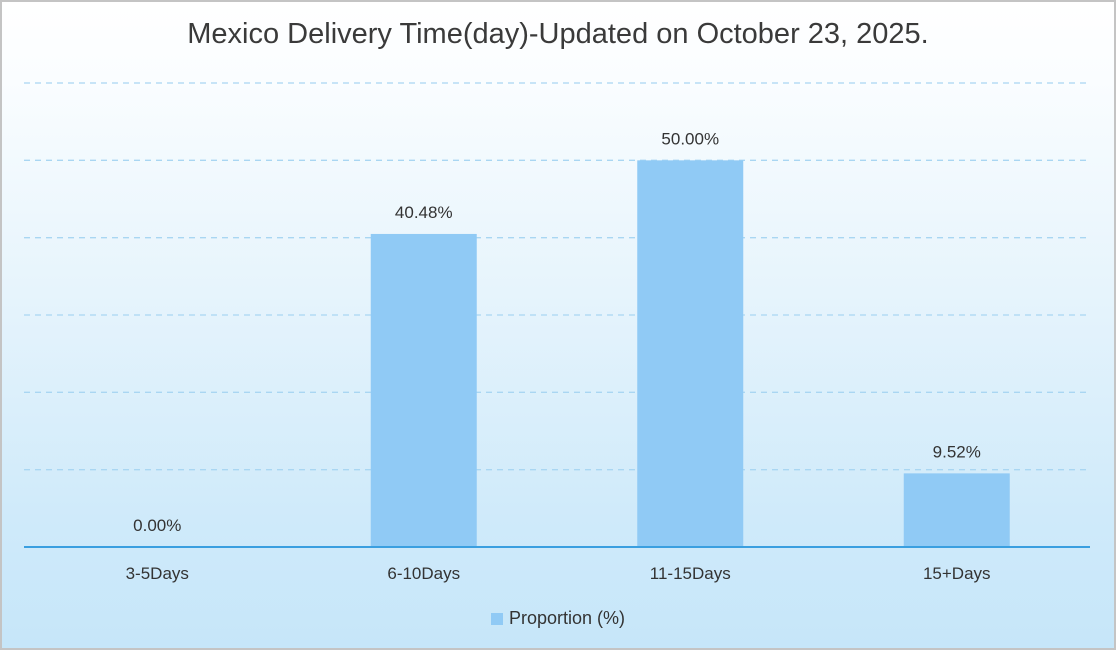  What do you see at coordinates (423, 573) in the screenshot?
I see `x-tick-label: 6-10Days` at bounding box center [423, 573].